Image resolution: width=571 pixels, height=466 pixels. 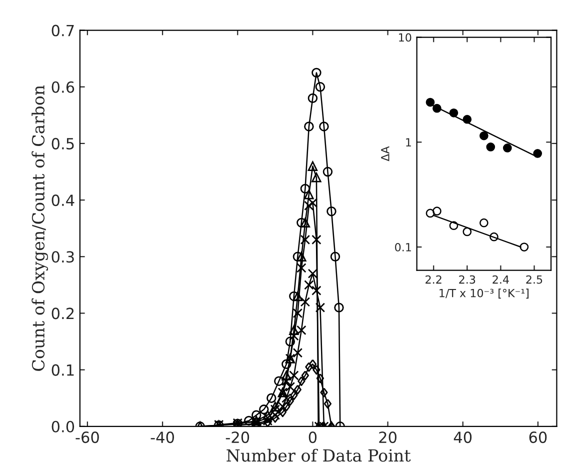 What do you see at coordinates (312, 438) in the screenshot?
I see `x-tick-label: 0` at bounding box center [312, 438].